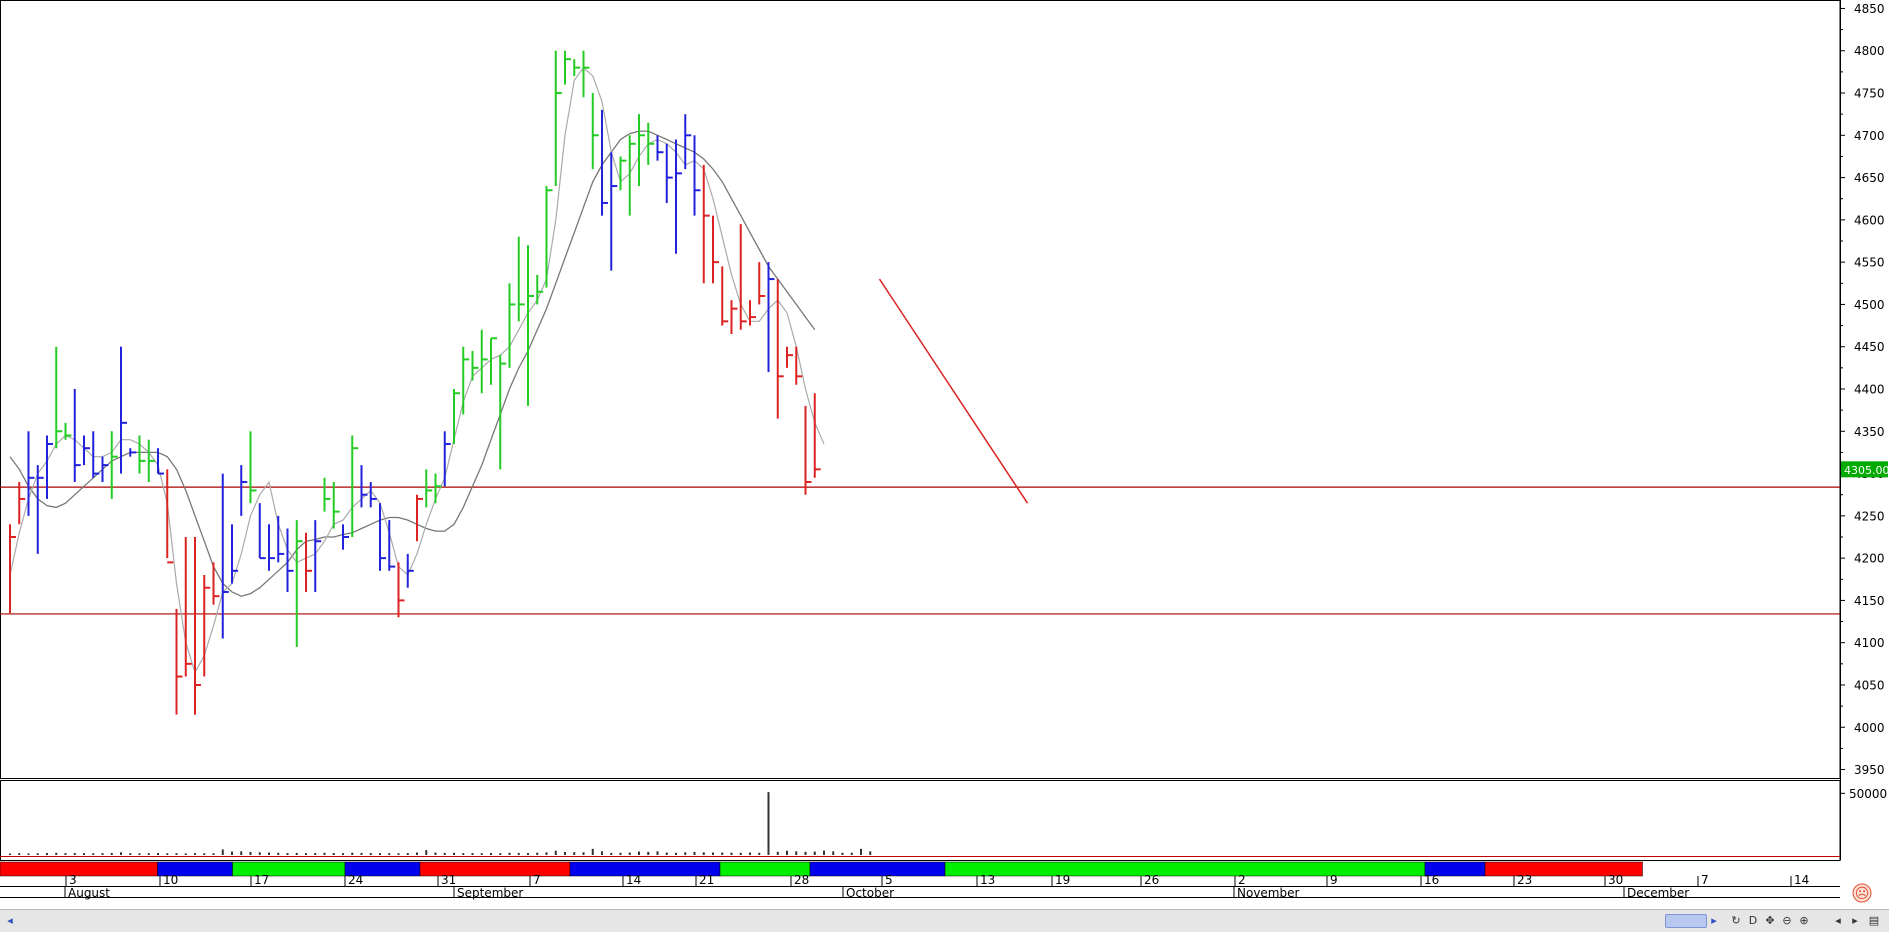 The height and width of the screenshot is (932, 1889). What do you see at coordinates (1869, 178) in the screenshot?
I see `price-tick-label: 4650` at bounding box center [1869, 178].